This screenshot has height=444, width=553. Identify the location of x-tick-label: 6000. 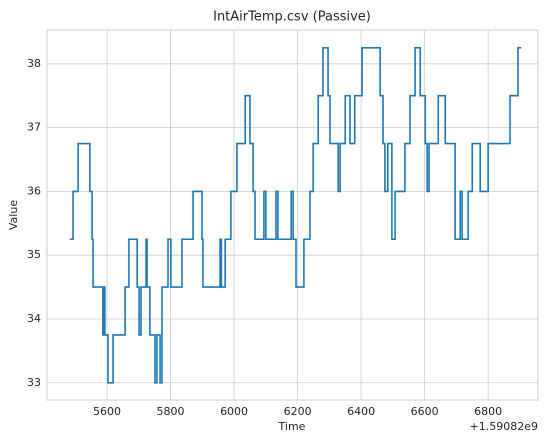
(234, 411).